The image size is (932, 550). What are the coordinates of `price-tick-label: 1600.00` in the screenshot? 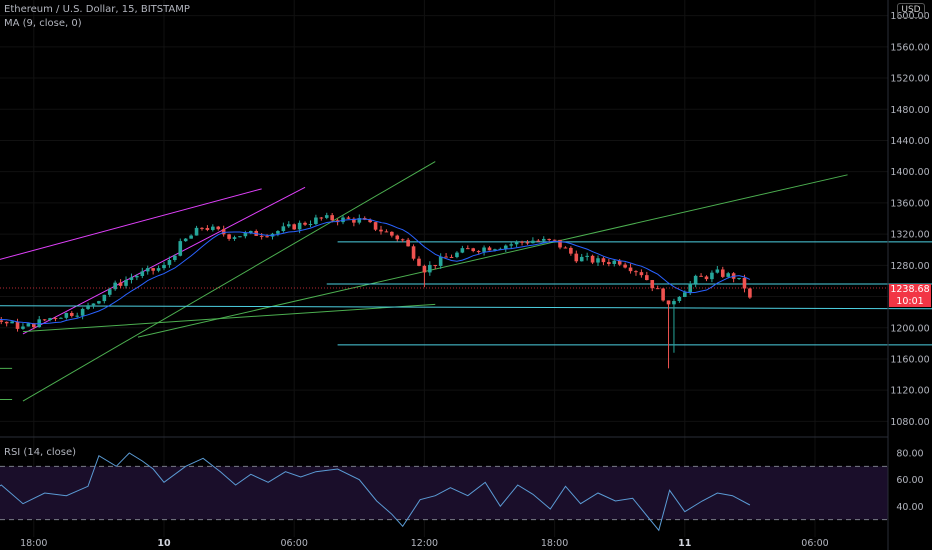 It's located at (909, 16).